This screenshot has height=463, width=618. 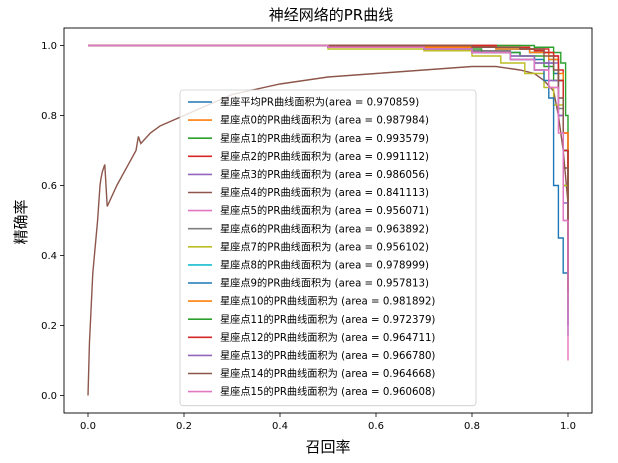 What do you see at coordinates (324, 192) in the screenshot?
I see `legend-label-5: 星座点4的PR曲线面积为 (area = 0.841113)` at bounding box center [324, 192].